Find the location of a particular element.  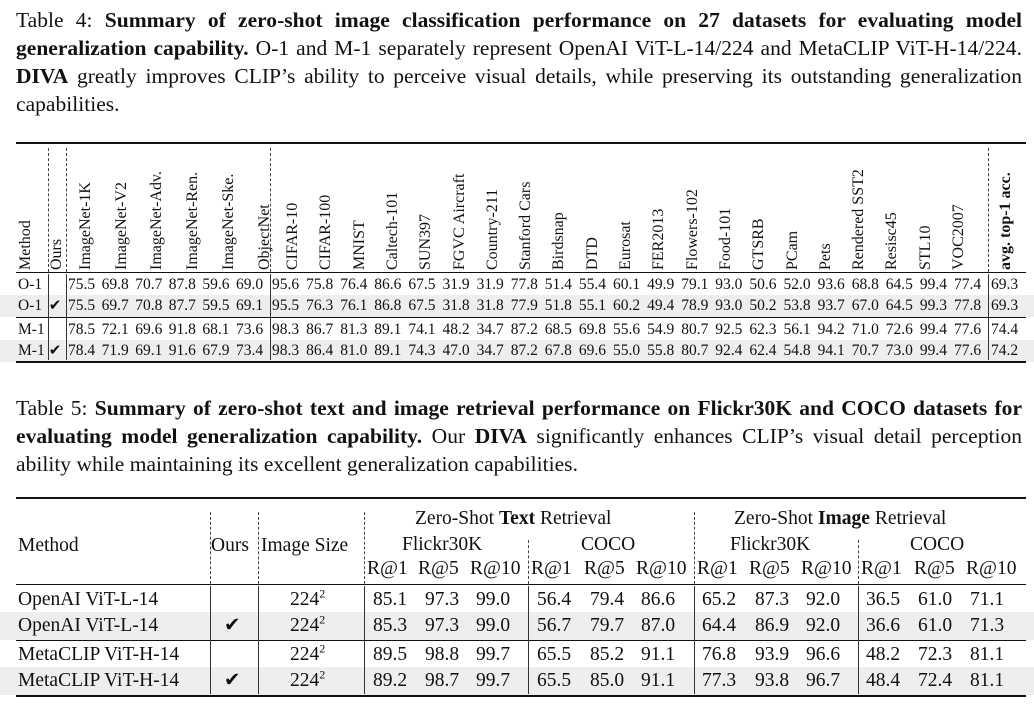

table4-column-header-label: Method is located at coordinates (25, 245).